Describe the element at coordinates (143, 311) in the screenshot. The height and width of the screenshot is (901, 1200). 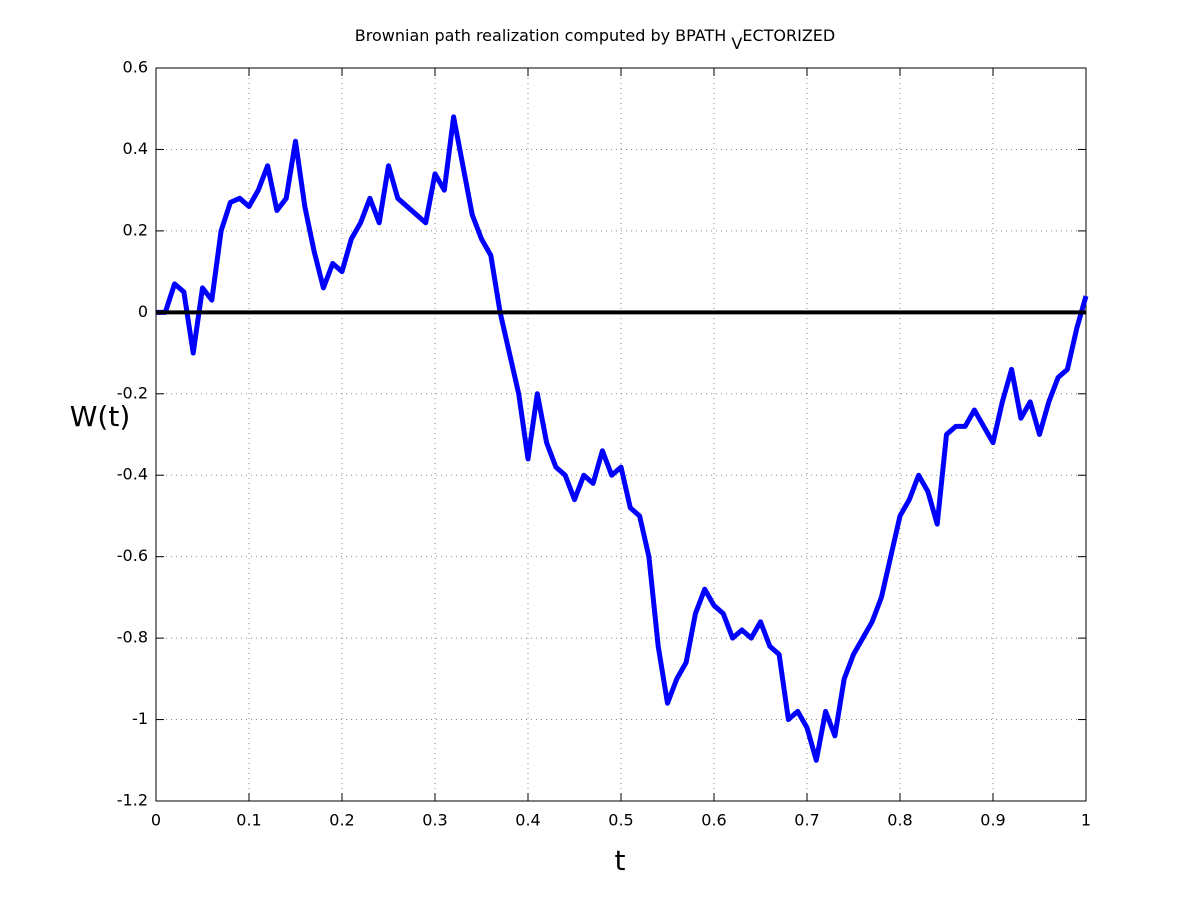
I see `y-tick-label: 0` at that location.